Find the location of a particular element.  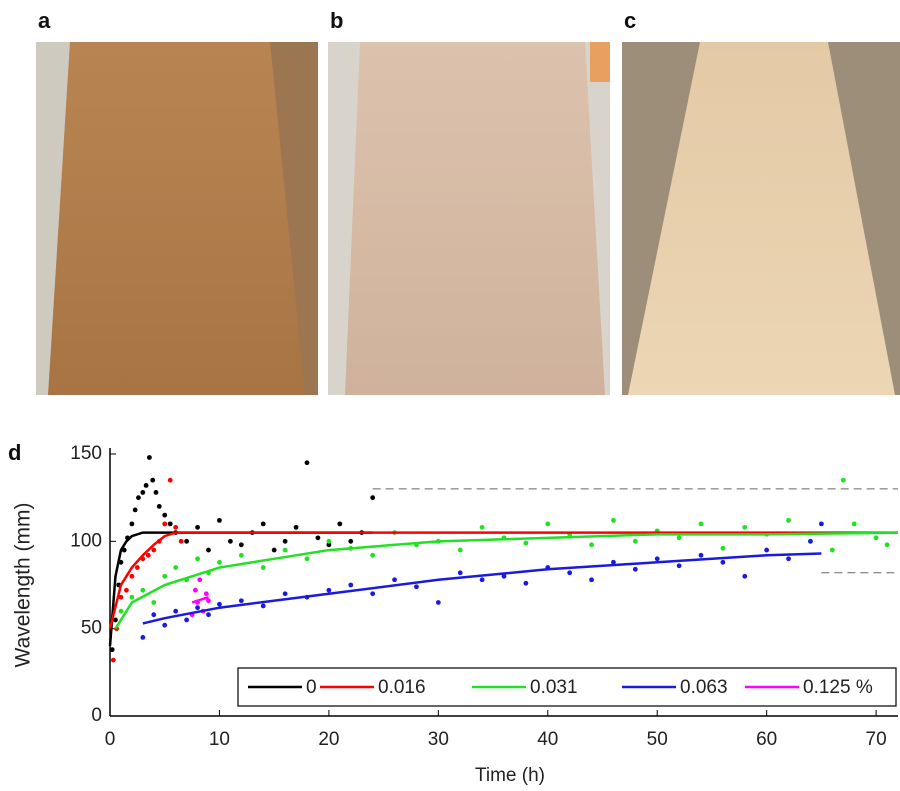

legend-label: 0.031 is located at coordinates (554, 687).